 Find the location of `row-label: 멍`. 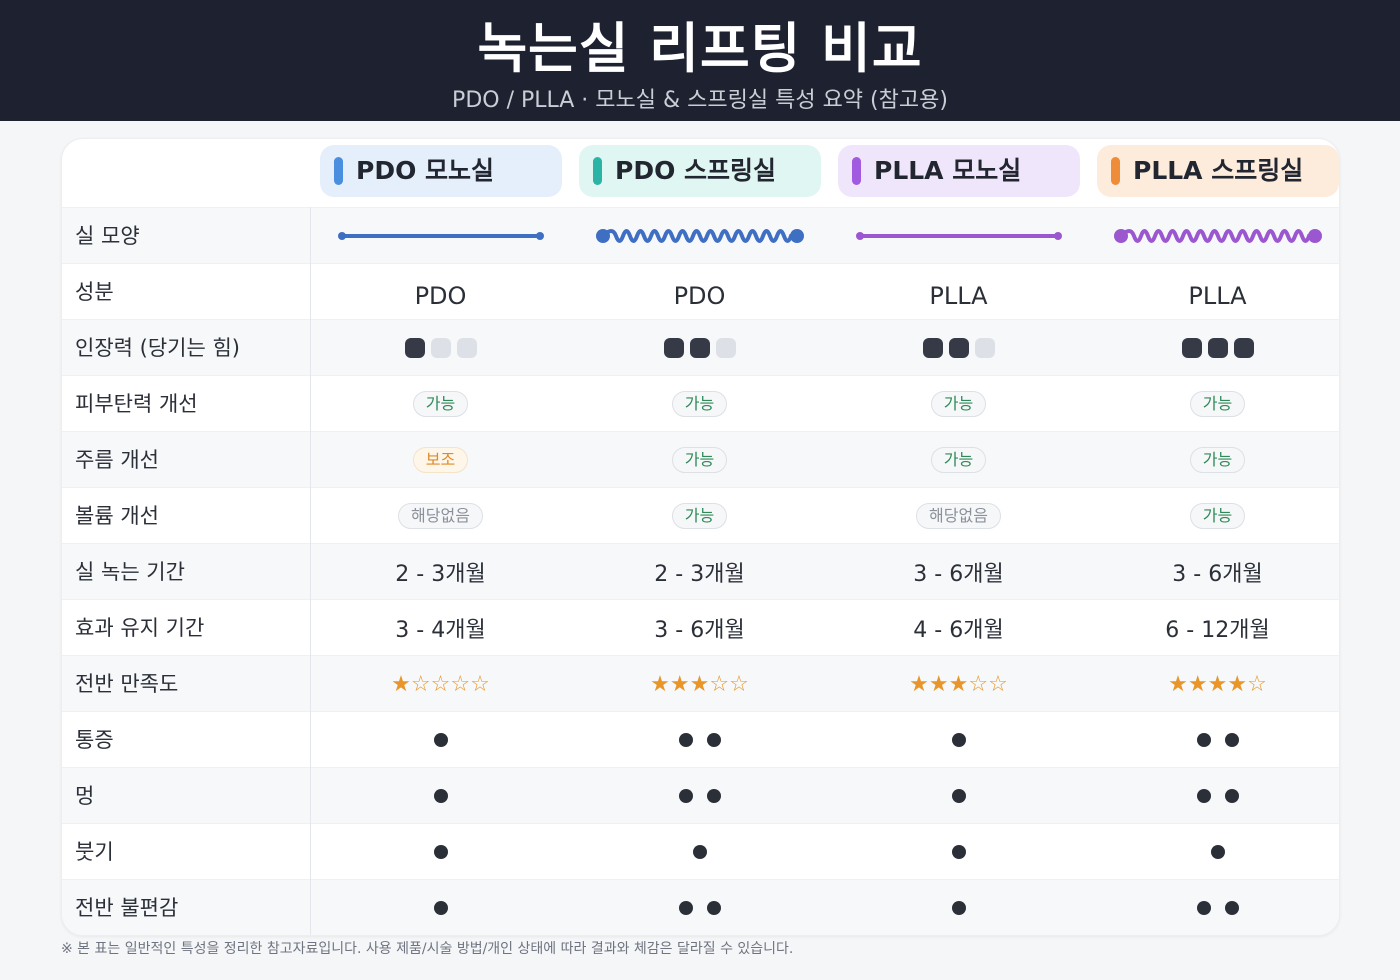

row-label: 멍 is located at coordinates (85, 796).